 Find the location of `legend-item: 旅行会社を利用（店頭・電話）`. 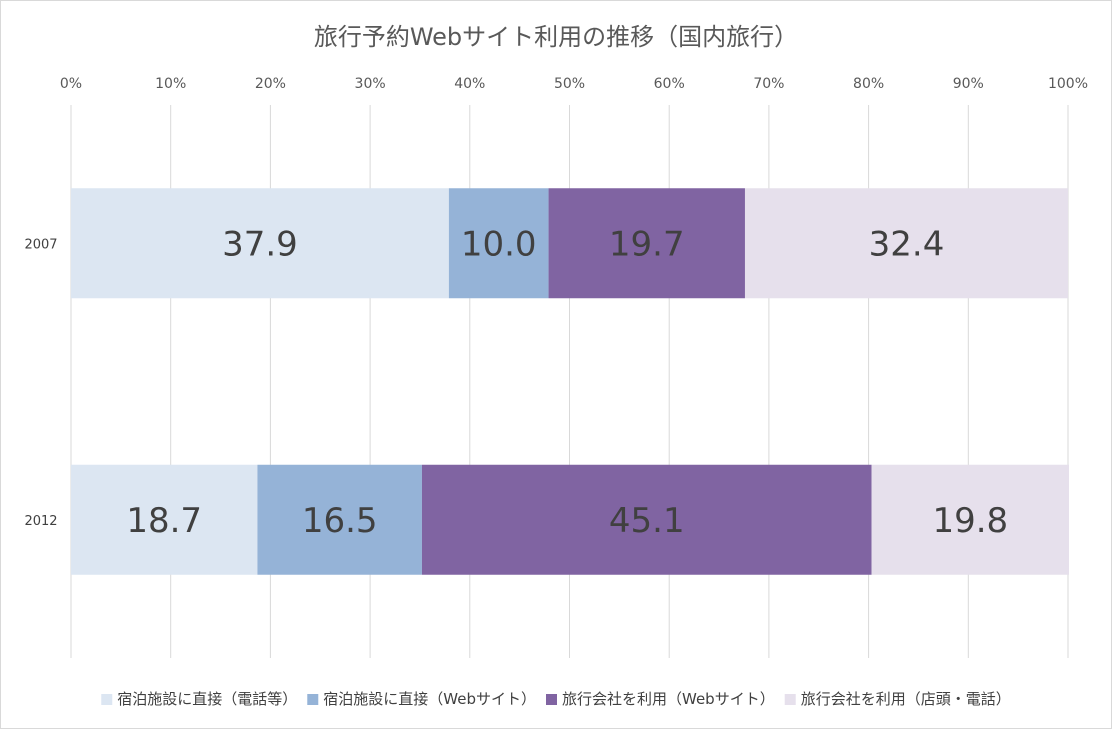

legend-item: 旅行会社を利用（店頭・電話） is located at coordinates (897, 699).